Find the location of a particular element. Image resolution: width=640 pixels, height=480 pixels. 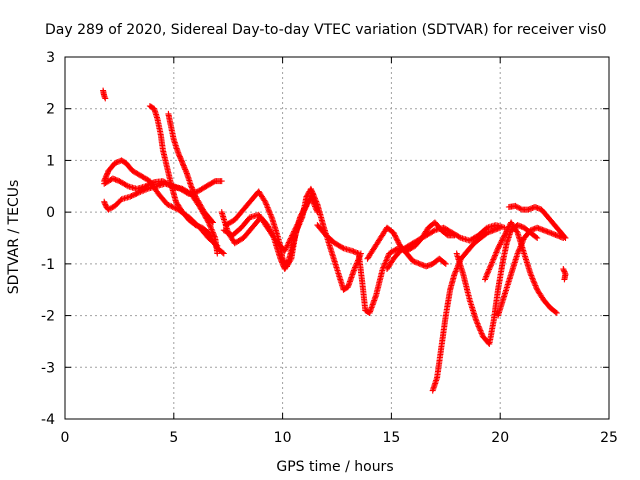

x-tick-label: 0 is located at coordinates (65, 438).